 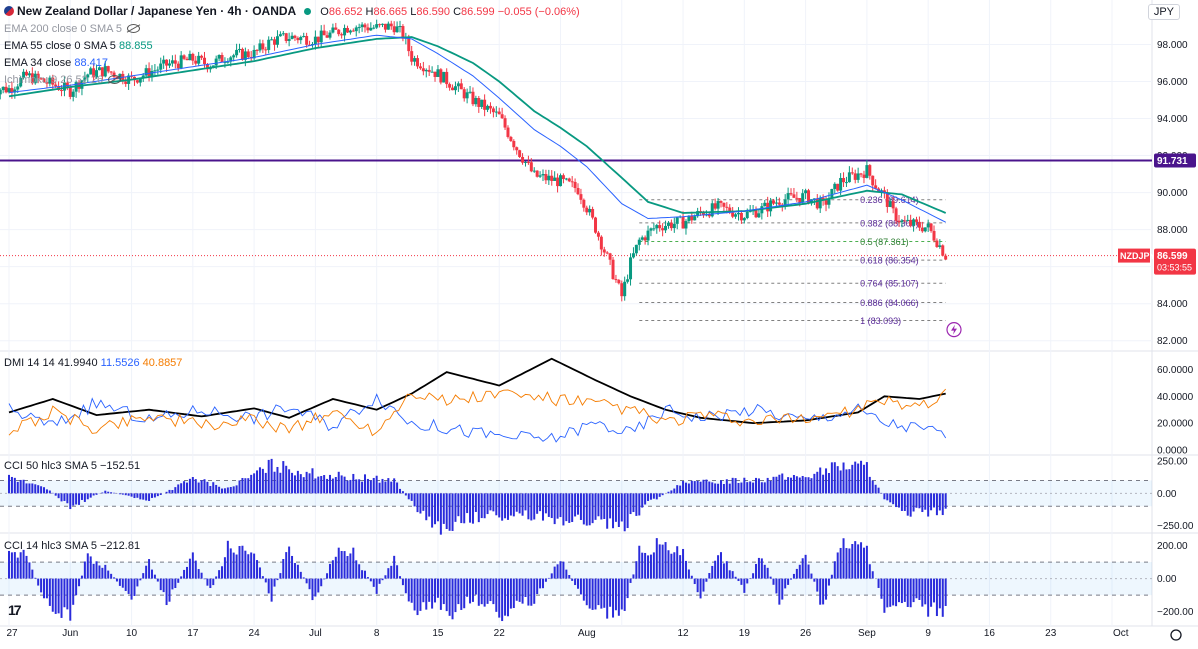 What do you see at coordinates (93, 363) in the screenshot?
I see `dmi-legend: DMI 14 14 41.9940 11.5526 40.8857` at bounding box center [93, 363].